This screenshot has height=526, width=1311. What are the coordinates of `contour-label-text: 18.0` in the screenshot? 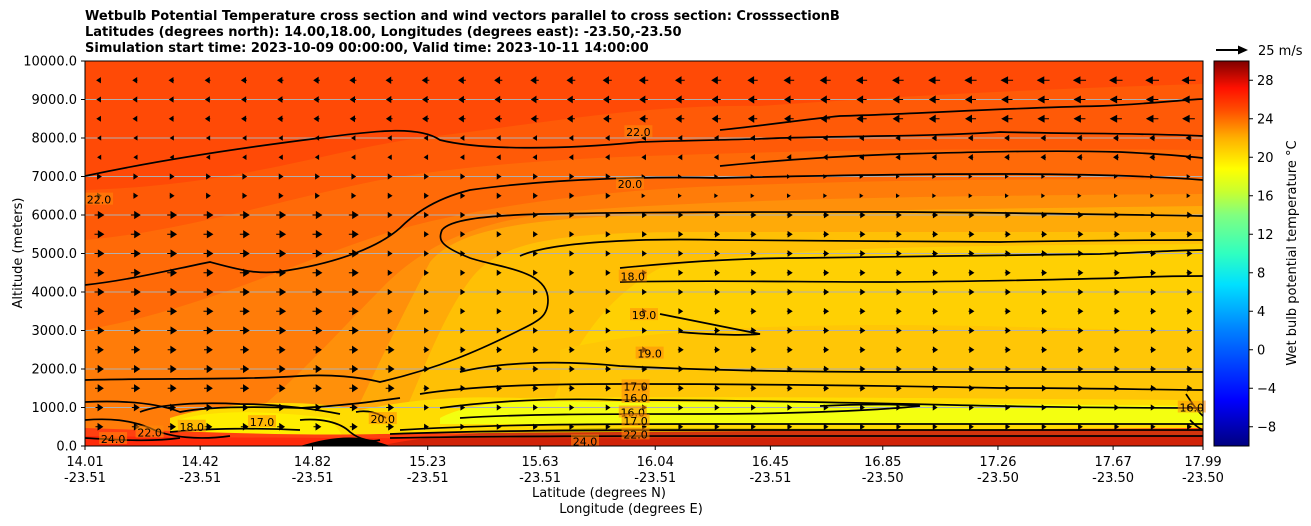 It's located at (633, 277).